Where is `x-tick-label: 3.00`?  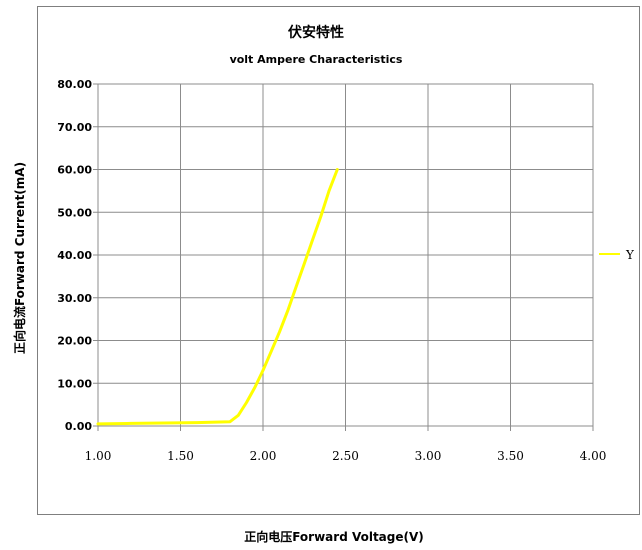
x-tick-label: 3.00 is located at coordinates (428, 456).